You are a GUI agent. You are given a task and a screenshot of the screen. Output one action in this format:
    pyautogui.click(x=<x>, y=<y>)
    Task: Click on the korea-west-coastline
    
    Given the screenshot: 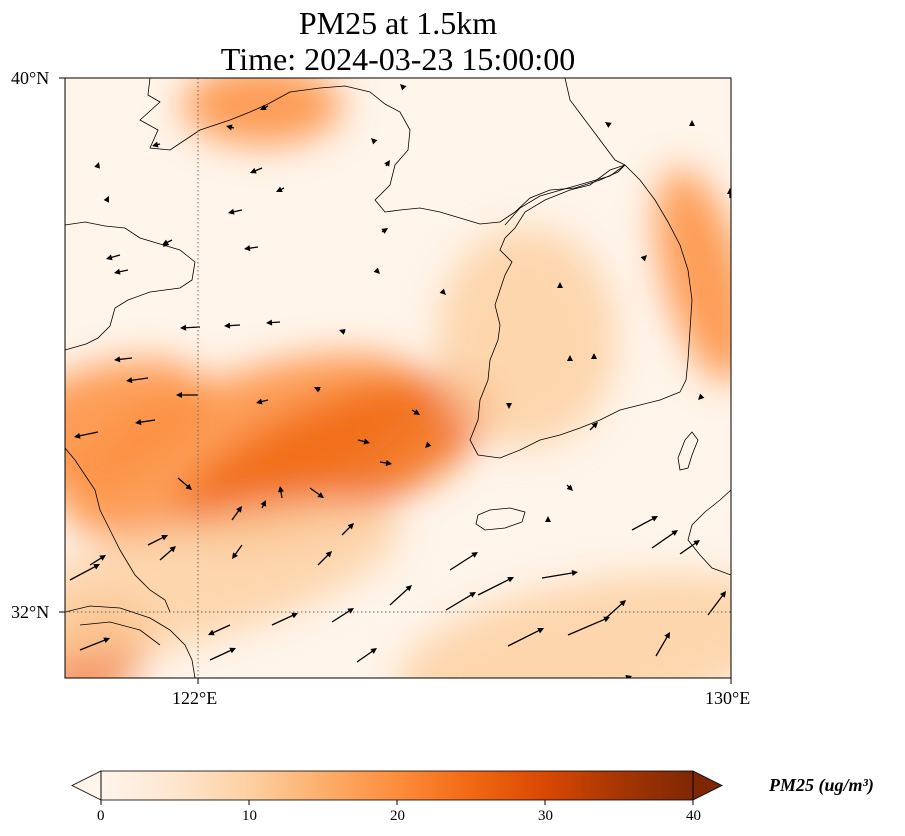 What is the action you would take?
    pyautogui.click(x=575, y=311)
    